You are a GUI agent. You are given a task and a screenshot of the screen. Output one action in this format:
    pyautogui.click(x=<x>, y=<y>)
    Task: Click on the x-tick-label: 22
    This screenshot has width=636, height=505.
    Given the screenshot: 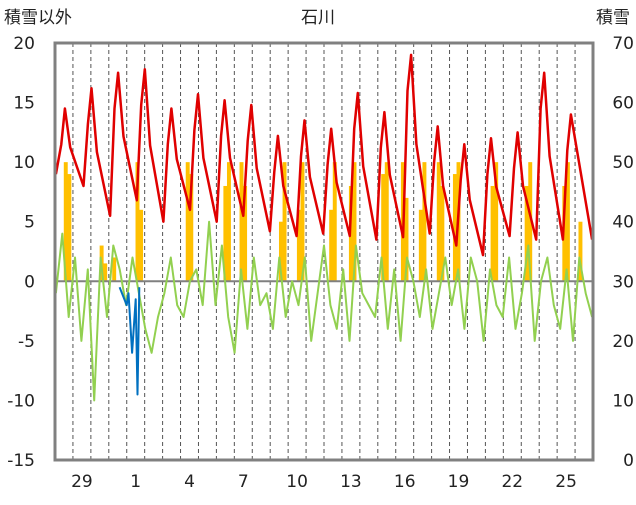 What is the action you would take?
    pyautogui.click(x=512, y=482)
    